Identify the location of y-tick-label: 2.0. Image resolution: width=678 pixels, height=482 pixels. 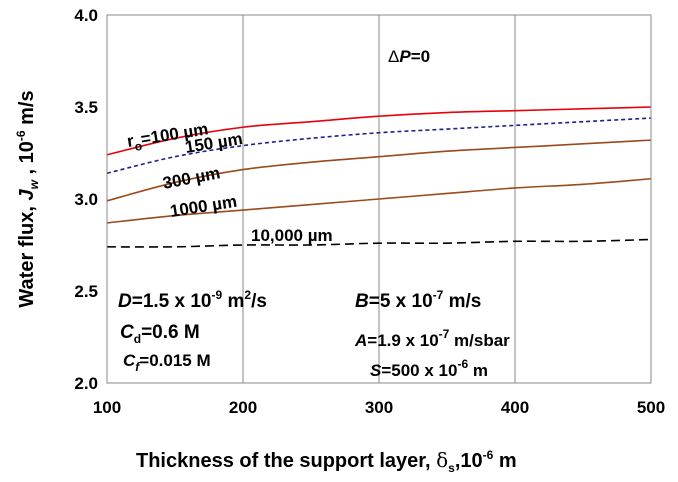
(86, 383).